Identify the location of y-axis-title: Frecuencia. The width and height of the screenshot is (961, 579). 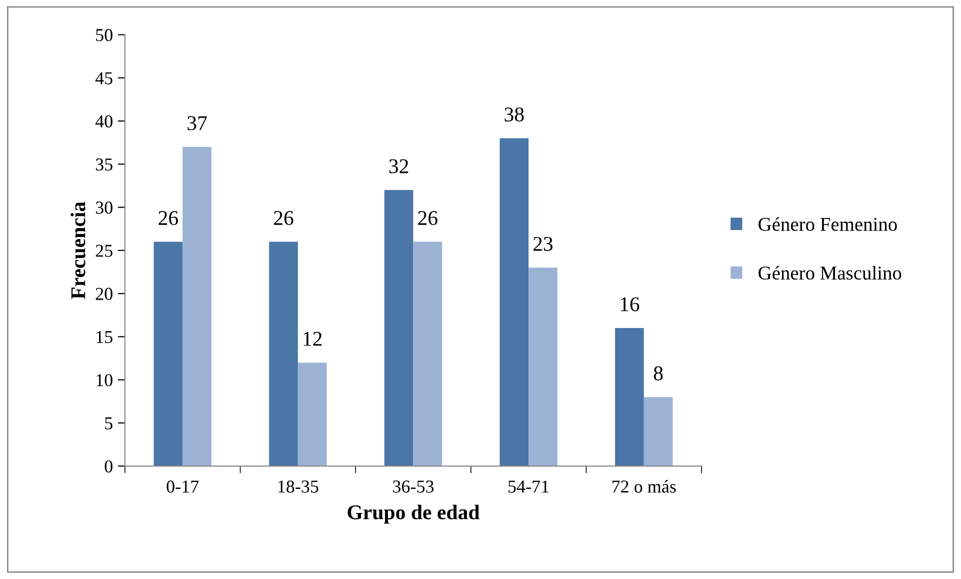
(78, 251).